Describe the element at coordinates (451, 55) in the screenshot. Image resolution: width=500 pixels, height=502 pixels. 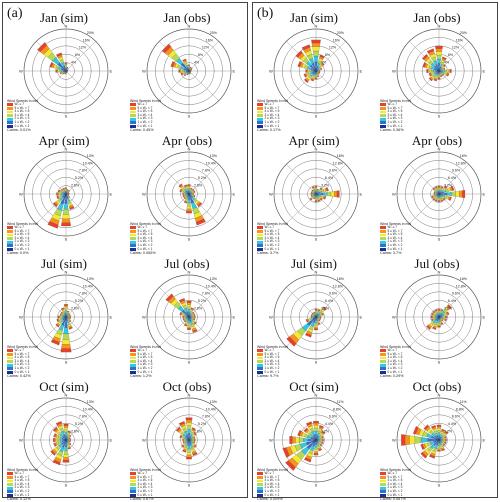
I see `ring-label: 8%` at that location.